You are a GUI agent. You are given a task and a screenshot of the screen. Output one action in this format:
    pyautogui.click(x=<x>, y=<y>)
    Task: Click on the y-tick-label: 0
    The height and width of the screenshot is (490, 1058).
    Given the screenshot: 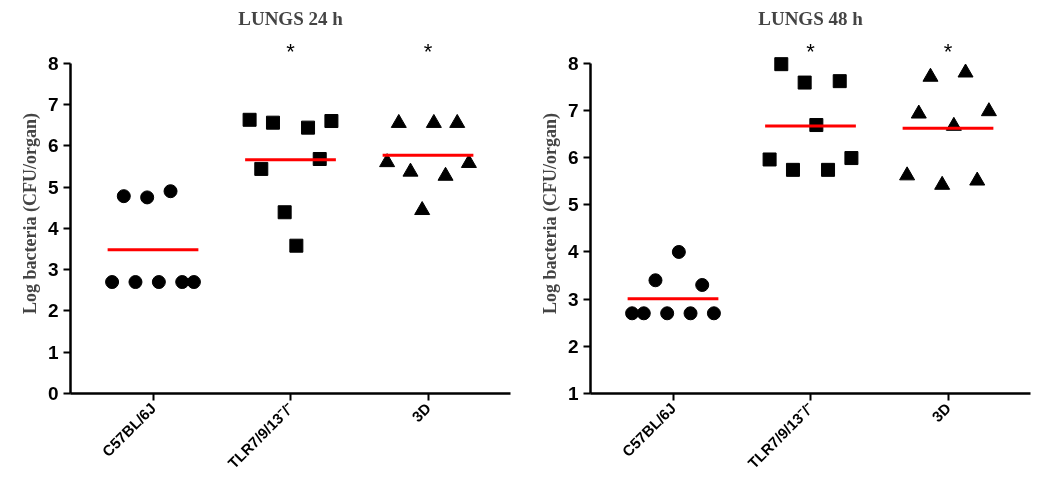 What is the action you would take?
    pyautogui.click(x=53, y=393)
    